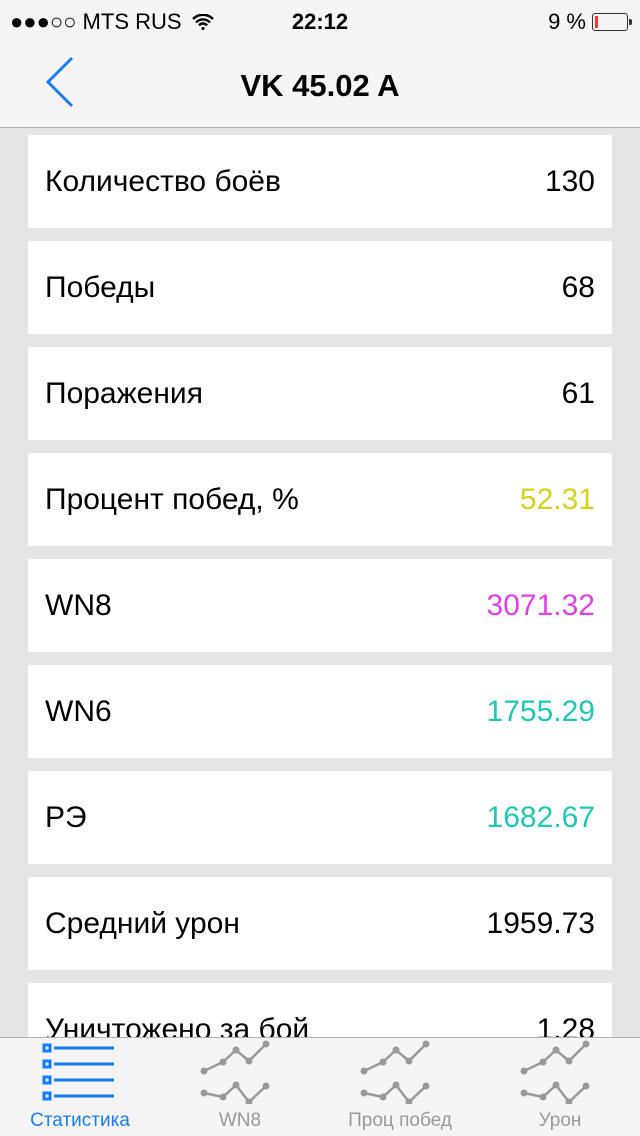 The height and width of the screenshot is (1136, 640). Describe the element at coordinates (540, 817) in the screenshot. I see `stat-value: 1682.67` at that location.